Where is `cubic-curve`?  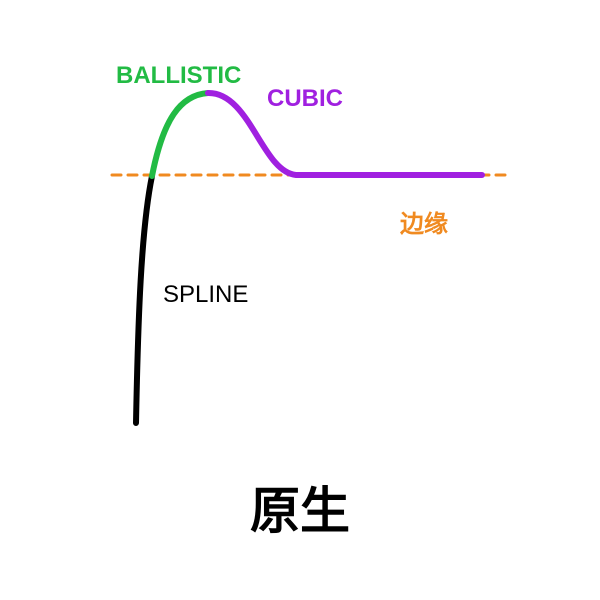
cubic-curve is located at coordinates (345, 133).